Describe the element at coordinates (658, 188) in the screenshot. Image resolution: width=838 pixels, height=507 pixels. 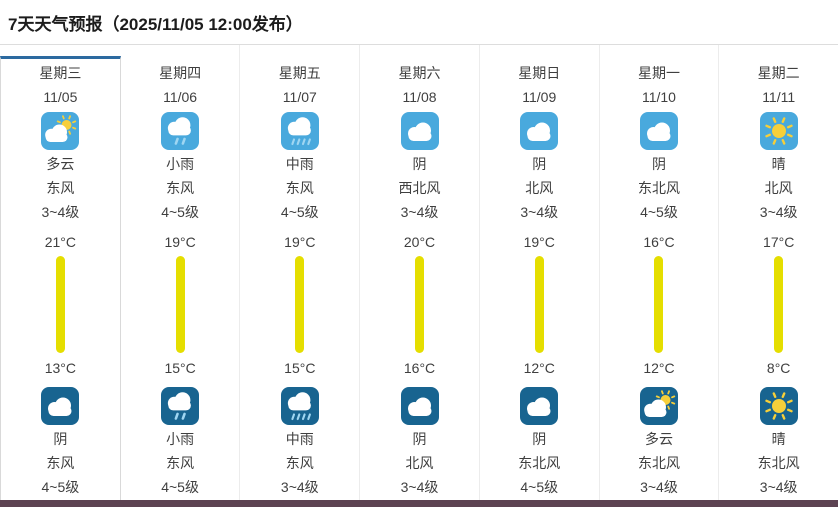
I see `day-wind-direction: 东北风` at that location.